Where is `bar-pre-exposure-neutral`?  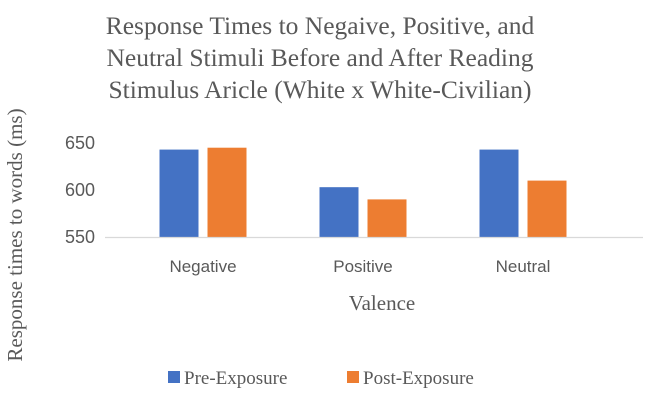
bar-pre-exposure-neutral is located at coordinates (499, 193).